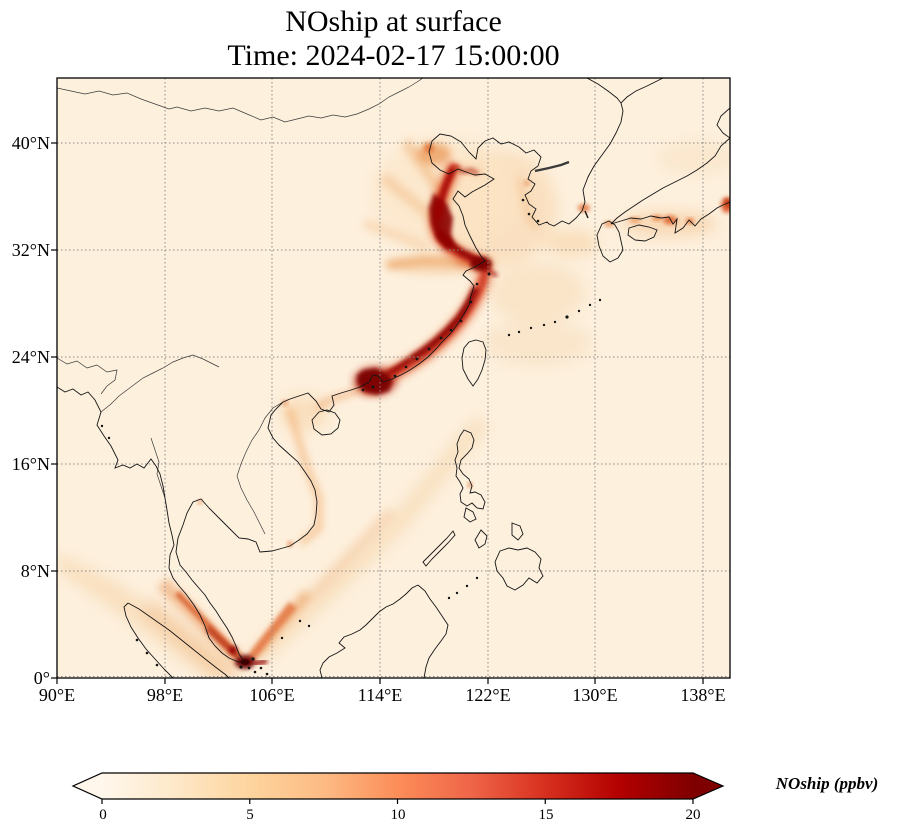 The width and height of the screenshot is (904, 836). What do you see at coordinates (41, 678) in the screenshot?
I see `lat-tick-label-0: 0°` at bounding box center [41, 678].